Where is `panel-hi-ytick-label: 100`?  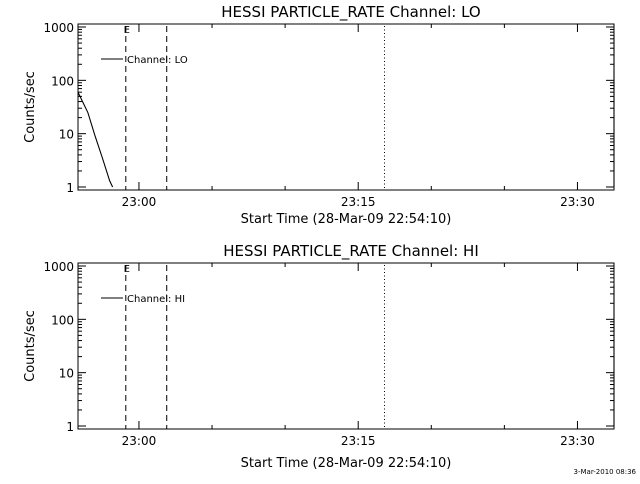 panel-hi-ytick-label: 100 is located at coordinates (62, 320).